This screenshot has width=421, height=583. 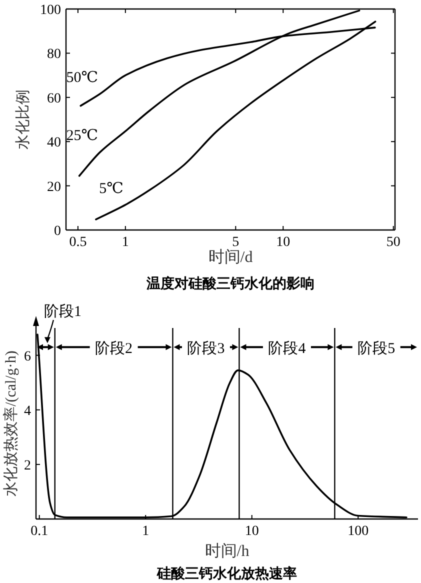 What do you see at coordinates (23, 120) in the screenshot?
I see `y-axis-title: 水化比例` at bounding box center [23, 120].